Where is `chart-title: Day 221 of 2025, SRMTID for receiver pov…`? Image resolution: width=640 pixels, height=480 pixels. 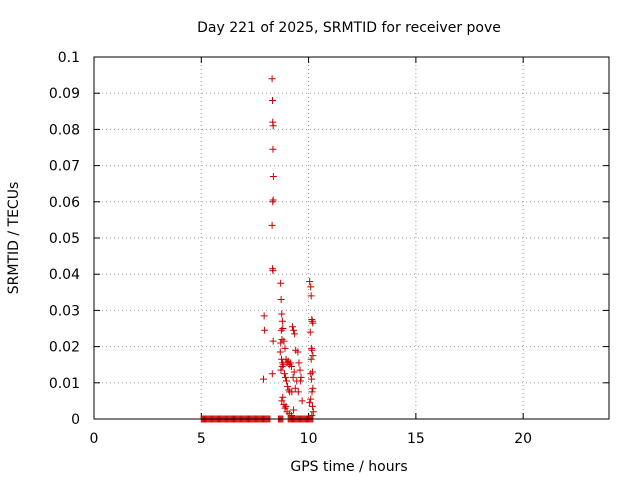
chart-title: Day 221 of 2025, SRMTID for receiver pov… is located at coordinates (349, 28).